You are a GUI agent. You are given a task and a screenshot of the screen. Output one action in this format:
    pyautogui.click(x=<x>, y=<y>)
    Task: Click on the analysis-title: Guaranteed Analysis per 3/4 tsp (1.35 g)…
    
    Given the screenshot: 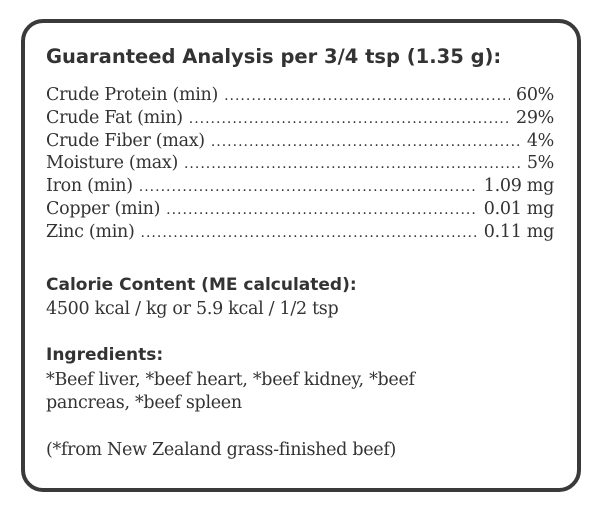 What is the action you would take?
    pyautogui.click(x=274, y=56)
    